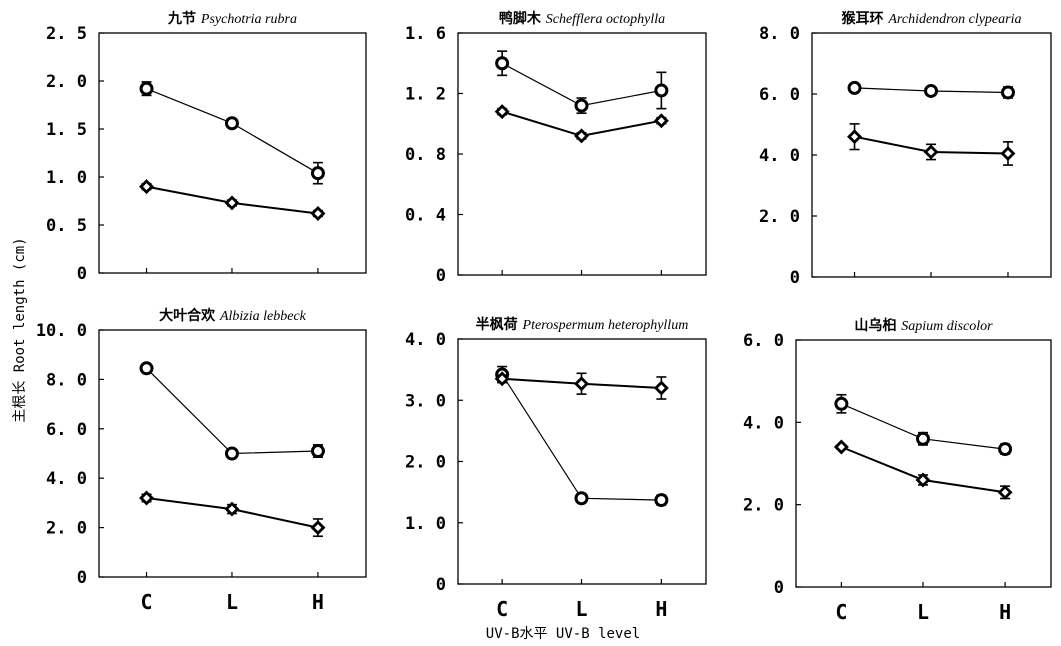 This screenshot has height=646, width=1061. Describe the element at coordinates (263, 316) in the screenshot. I see `panel-title-latin: Albizia lebbeck` at that location.